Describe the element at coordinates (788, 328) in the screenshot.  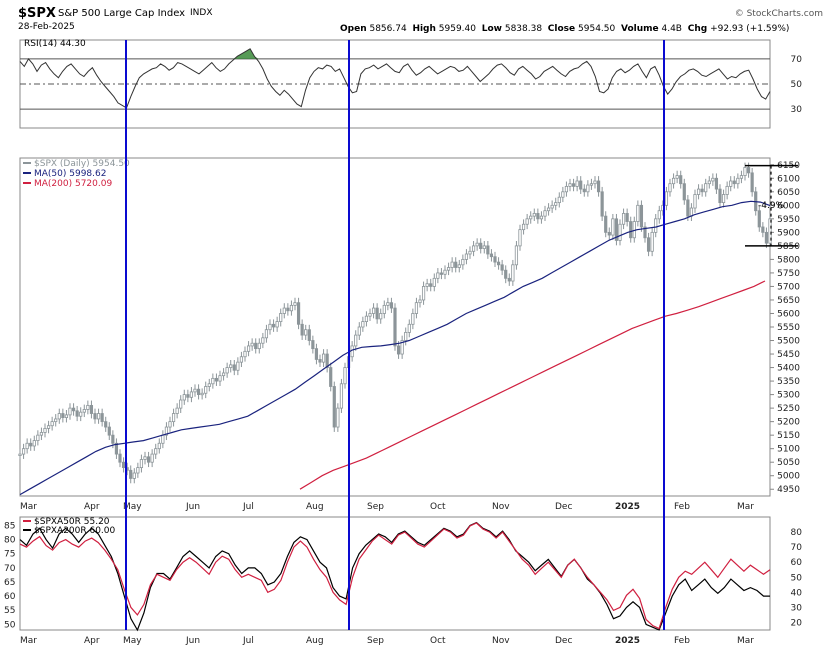
I see `price-tick-label: 5550` at that location.